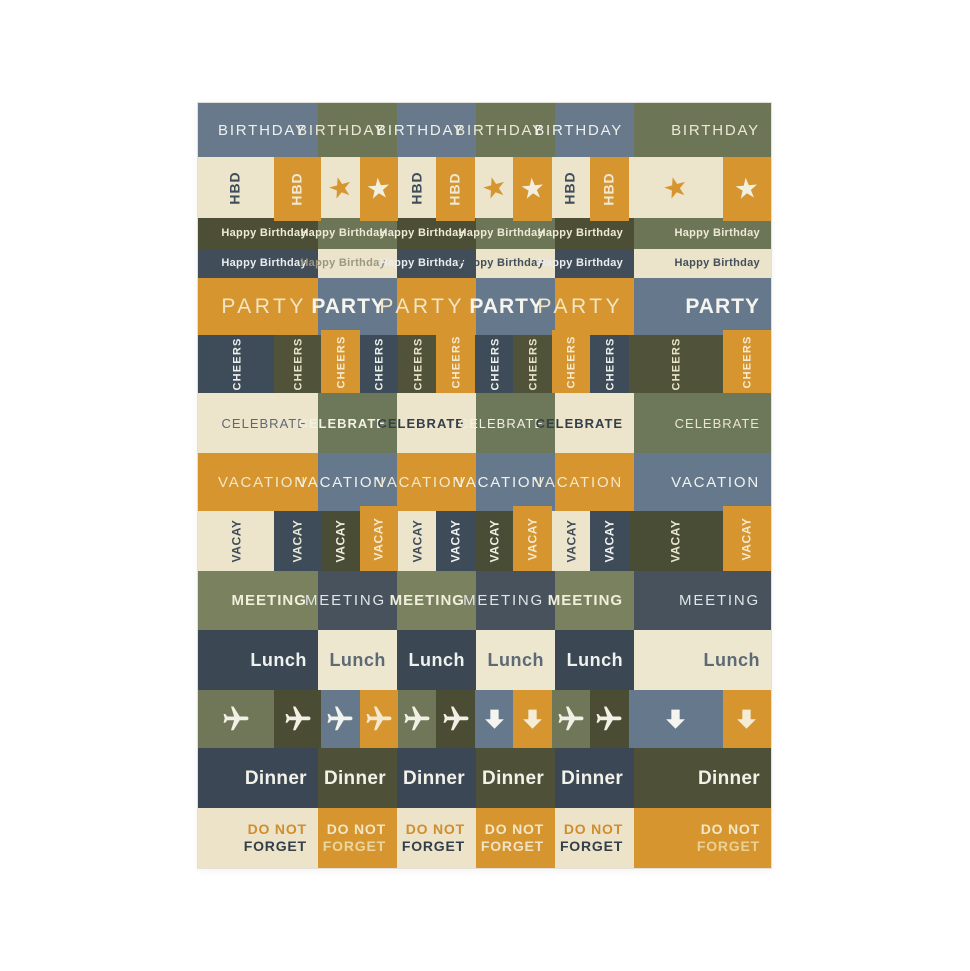 This screenshot has width=970, height=971. I want to click on dinner-label: Dinner, so click(729, 778).